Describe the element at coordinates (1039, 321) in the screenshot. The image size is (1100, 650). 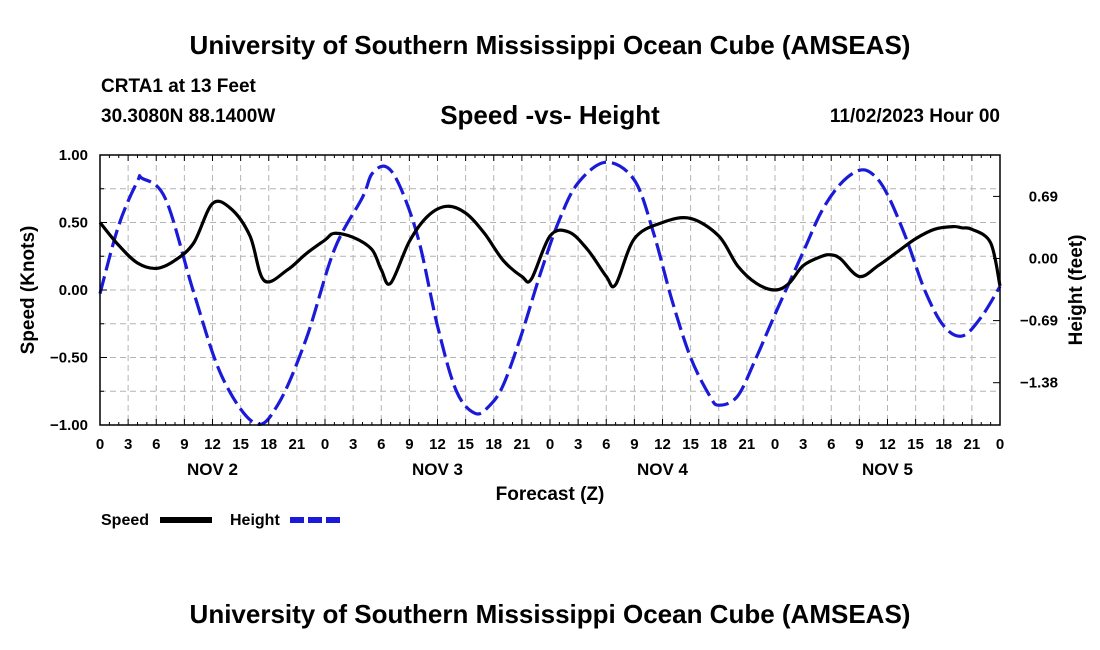
I see `y2-tick-label: −0.69` at that location.